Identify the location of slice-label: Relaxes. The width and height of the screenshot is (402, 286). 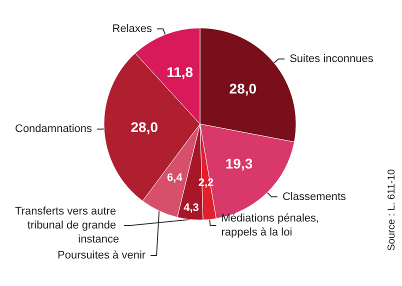
(132, 28).